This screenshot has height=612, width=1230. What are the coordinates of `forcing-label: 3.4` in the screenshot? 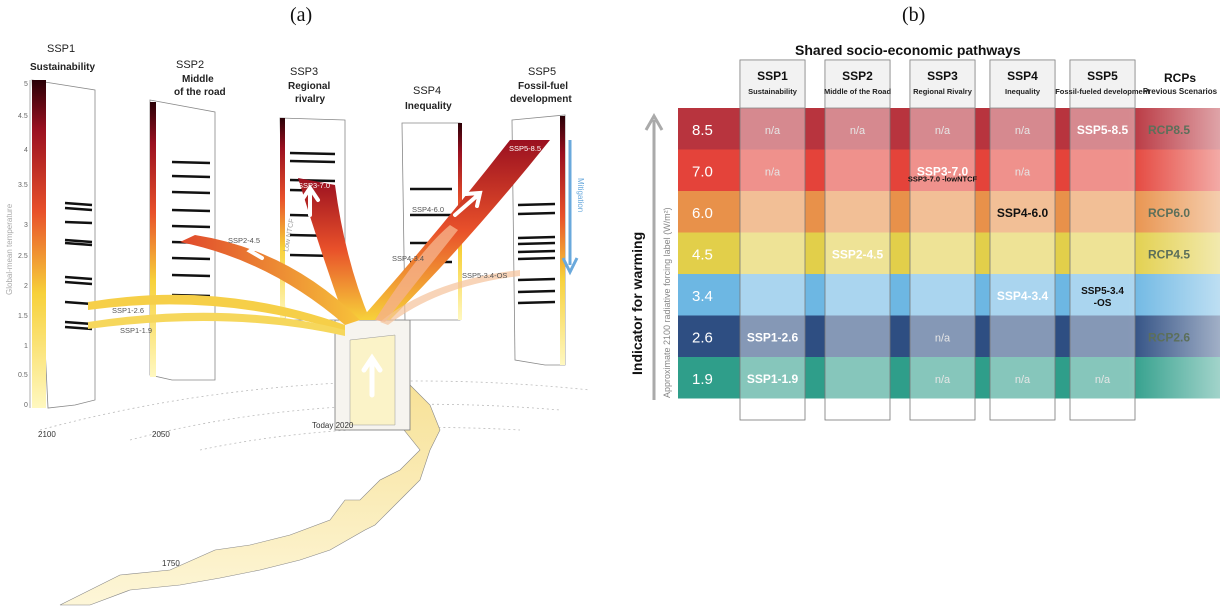 It's located at (702, 296).